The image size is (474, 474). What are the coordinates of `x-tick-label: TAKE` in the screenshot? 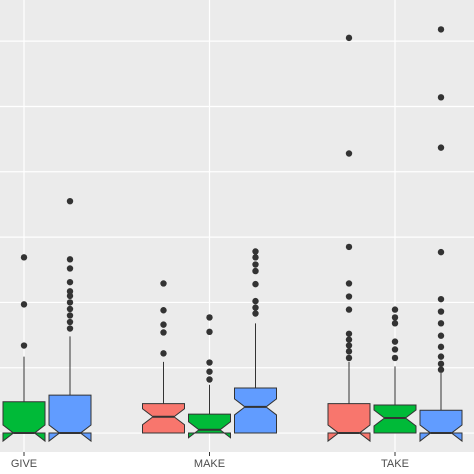 It's located at (395, 464).